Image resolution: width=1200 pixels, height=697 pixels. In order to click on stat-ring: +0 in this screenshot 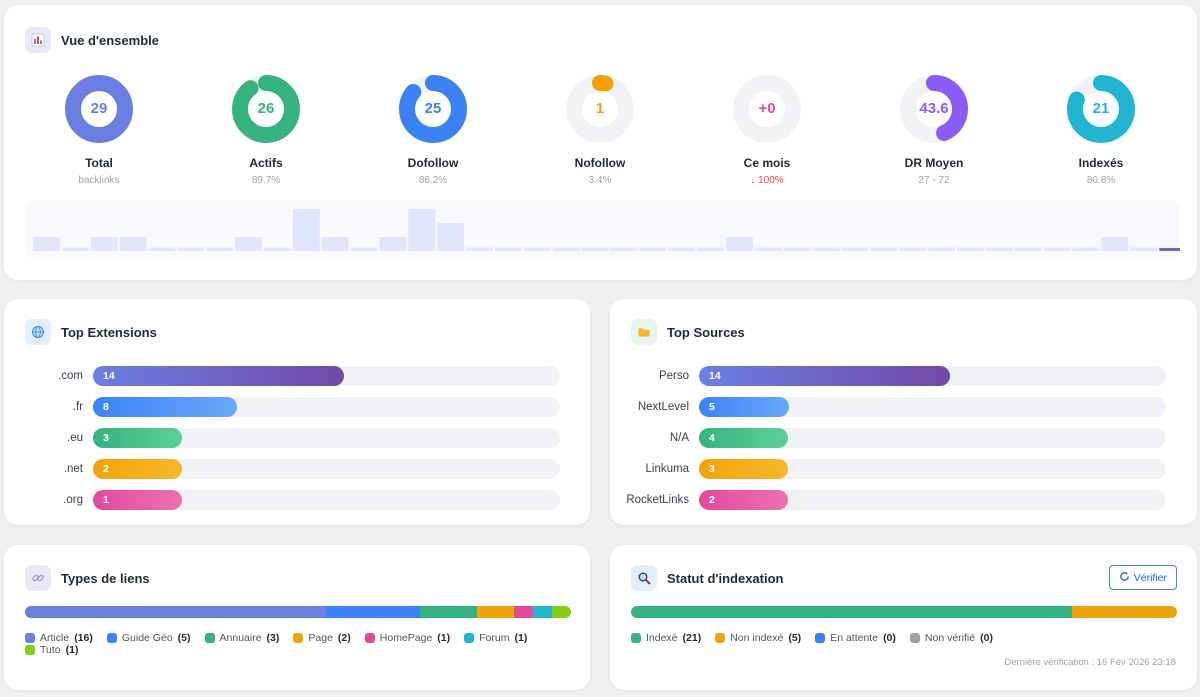, I will do `click(767, 109)`.